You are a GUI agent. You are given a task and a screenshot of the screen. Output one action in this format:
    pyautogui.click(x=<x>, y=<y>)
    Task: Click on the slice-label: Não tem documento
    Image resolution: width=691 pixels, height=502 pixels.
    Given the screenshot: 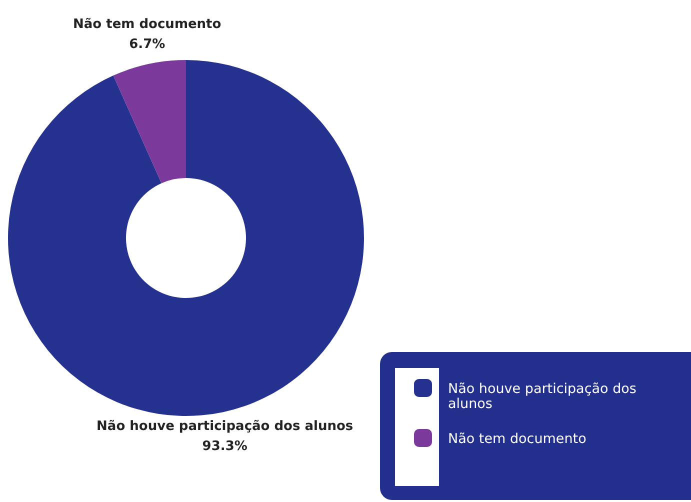 What is the action you would take?
    pyautogui.click(x=147, y=24)
    